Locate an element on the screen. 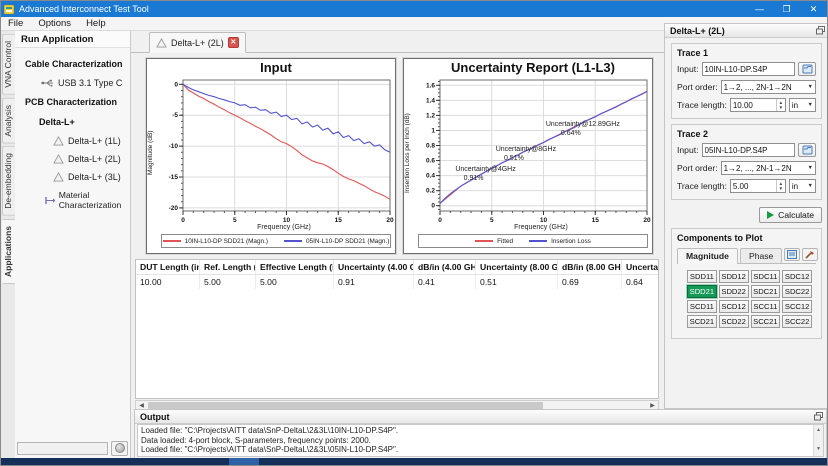 The height and width of the screenshot is (466, 828). menu-help: Help is located at coordinates (96, 23).